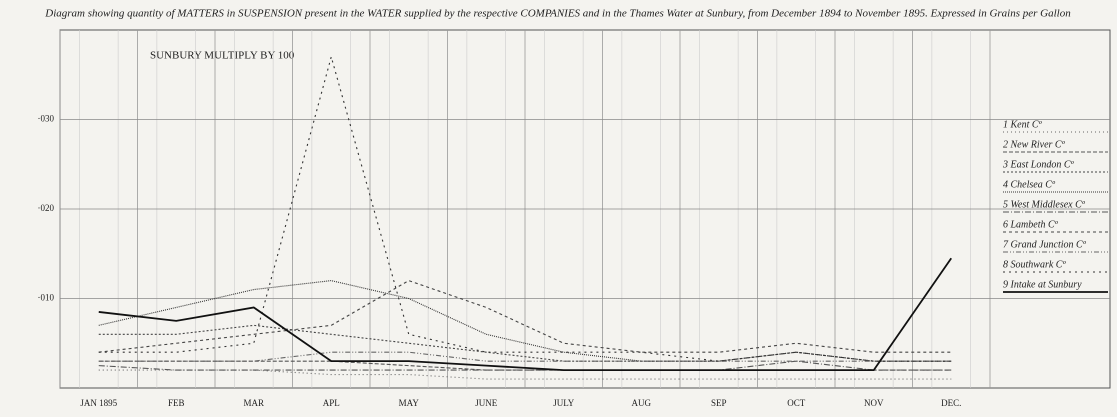 The image size is (1117, 417). What do you see at coordinates (796, 403) in the screenshot?
I see `x-tick-label: OCT` at bounding box center [796, 403].